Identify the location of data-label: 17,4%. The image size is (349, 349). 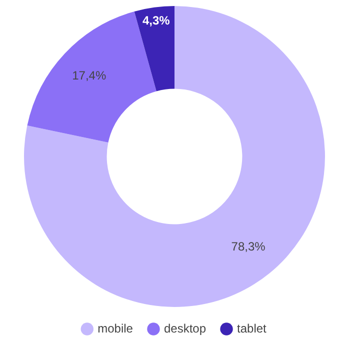
(89, 75).